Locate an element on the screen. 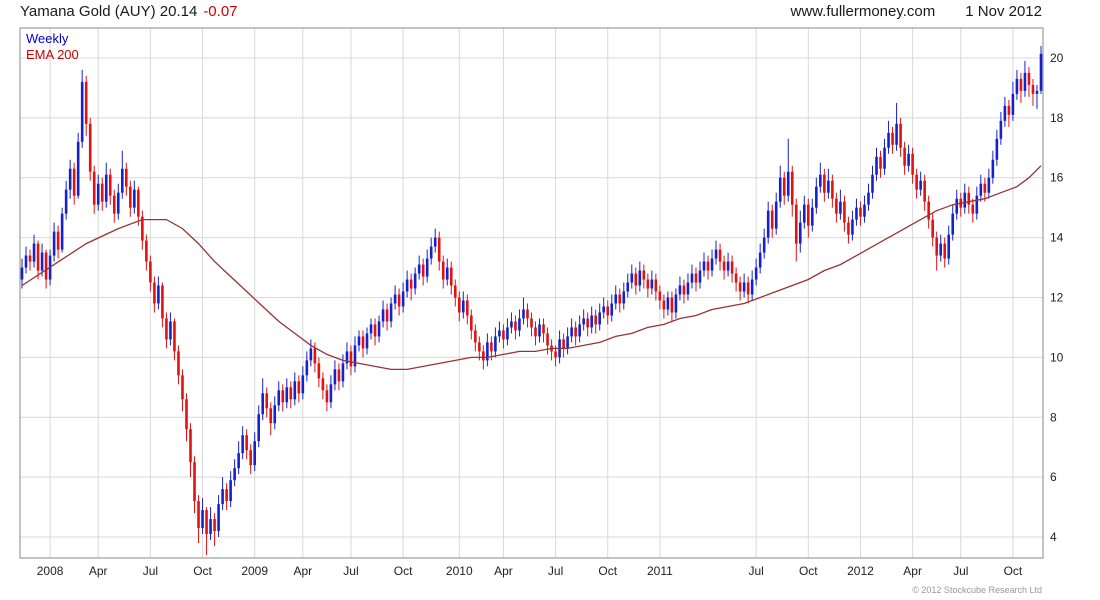 The image size is (1100, 600). instrument-title: Yamana Gold (AUY) 20.14 is located at coordinates (109, 11).